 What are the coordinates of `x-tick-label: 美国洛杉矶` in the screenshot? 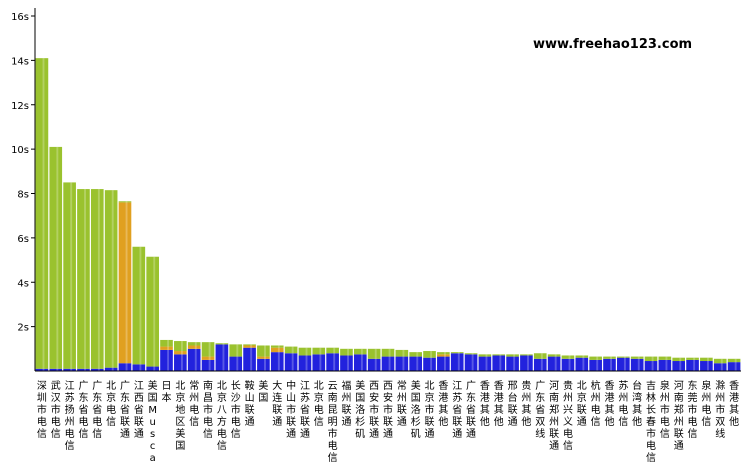 It's located at (360, 409).